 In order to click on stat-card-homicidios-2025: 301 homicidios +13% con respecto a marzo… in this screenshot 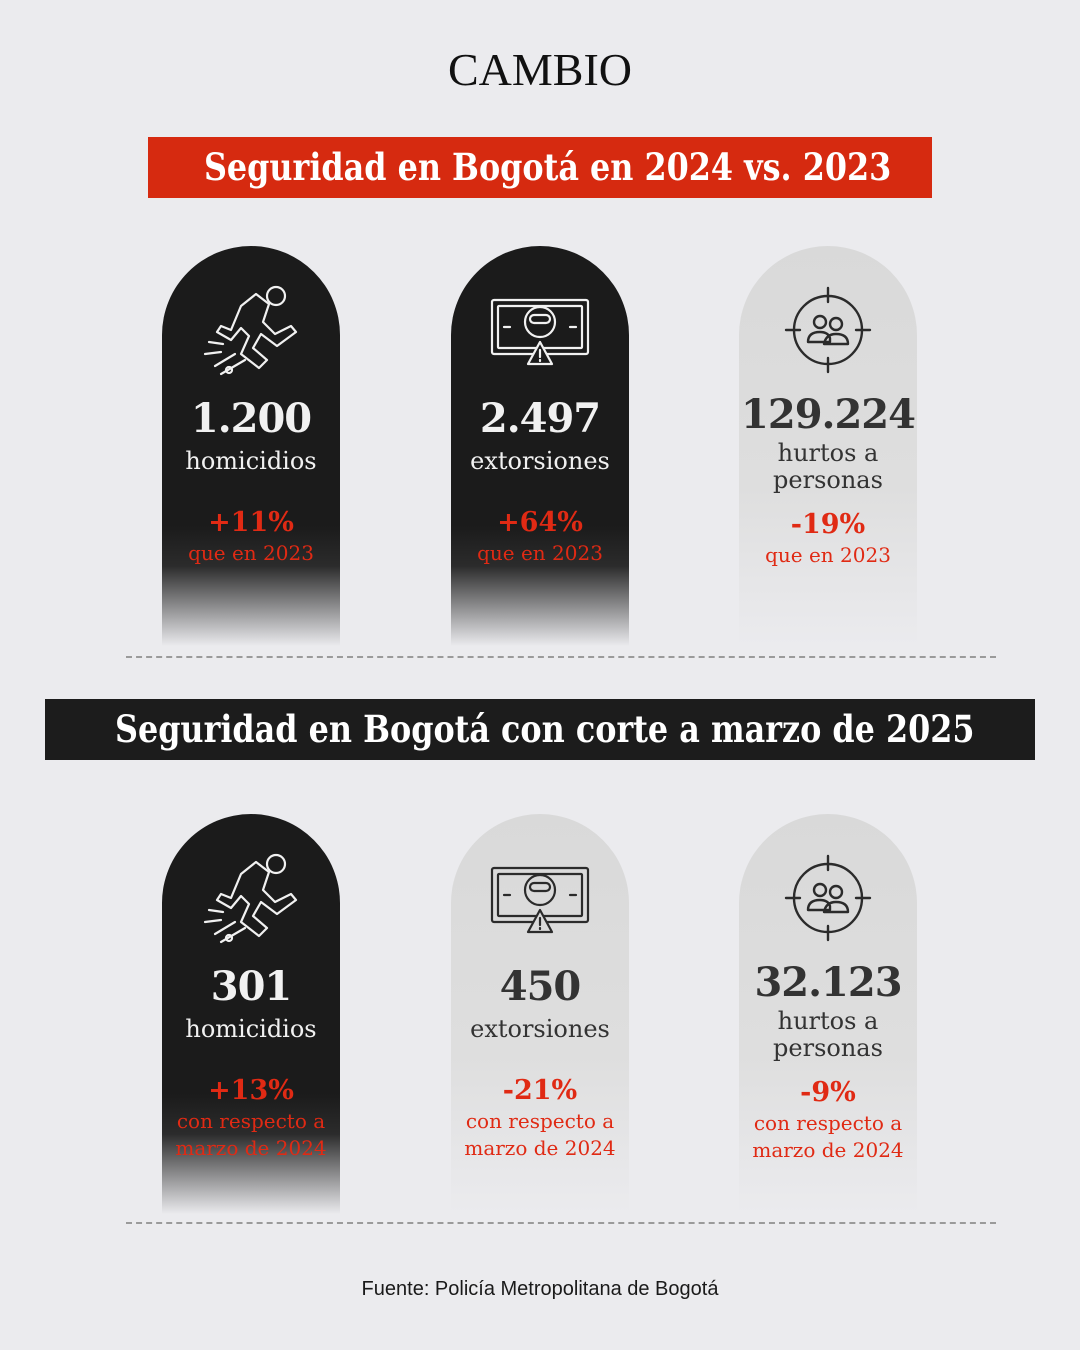, I will do `click(251, 1014)`.